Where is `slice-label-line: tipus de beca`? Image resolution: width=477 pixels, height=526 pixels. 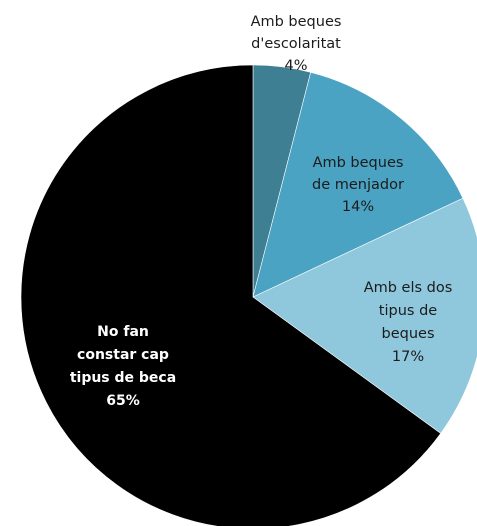 slice-label-line: tipus de beca is located at coordinates (123, 378).